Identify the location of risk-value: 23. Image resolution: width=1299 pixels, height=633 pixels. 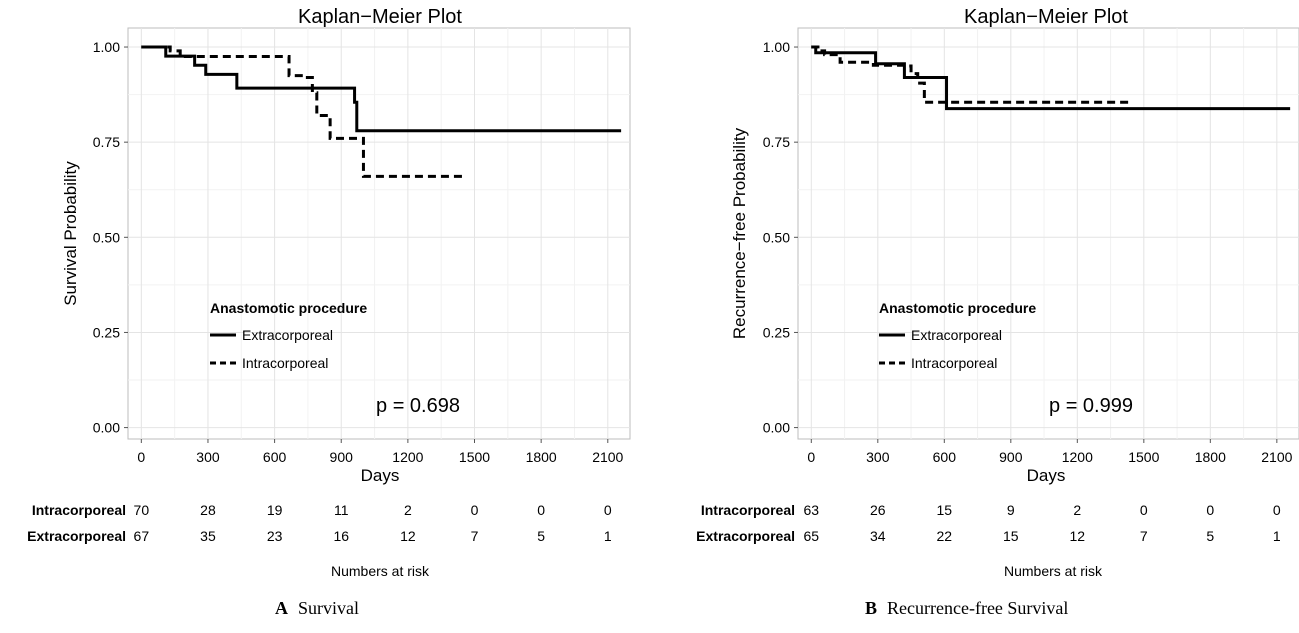
(275, 536).